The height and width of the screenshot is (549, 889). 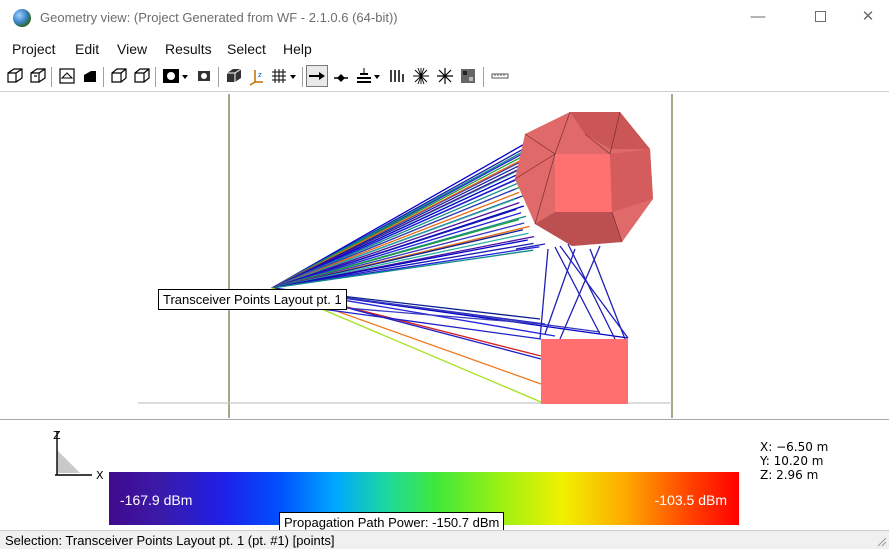 I want to click on colorbar-max-label: -103.5 dBm, so click(x=690, y=500).